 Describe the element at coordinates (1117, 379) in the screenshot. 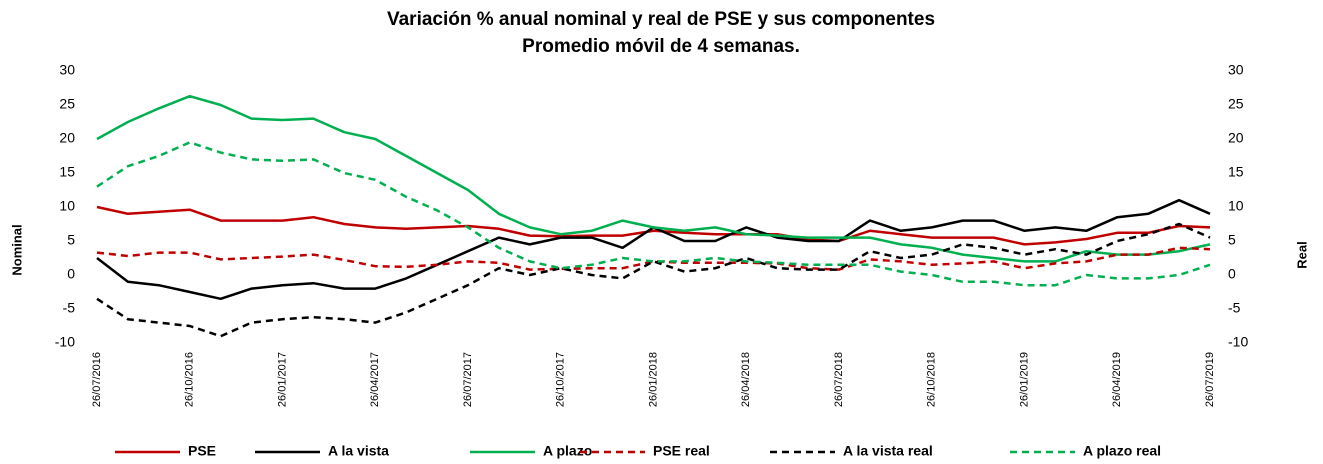

I see `x-tick-label: 26/04/2019` at that location.